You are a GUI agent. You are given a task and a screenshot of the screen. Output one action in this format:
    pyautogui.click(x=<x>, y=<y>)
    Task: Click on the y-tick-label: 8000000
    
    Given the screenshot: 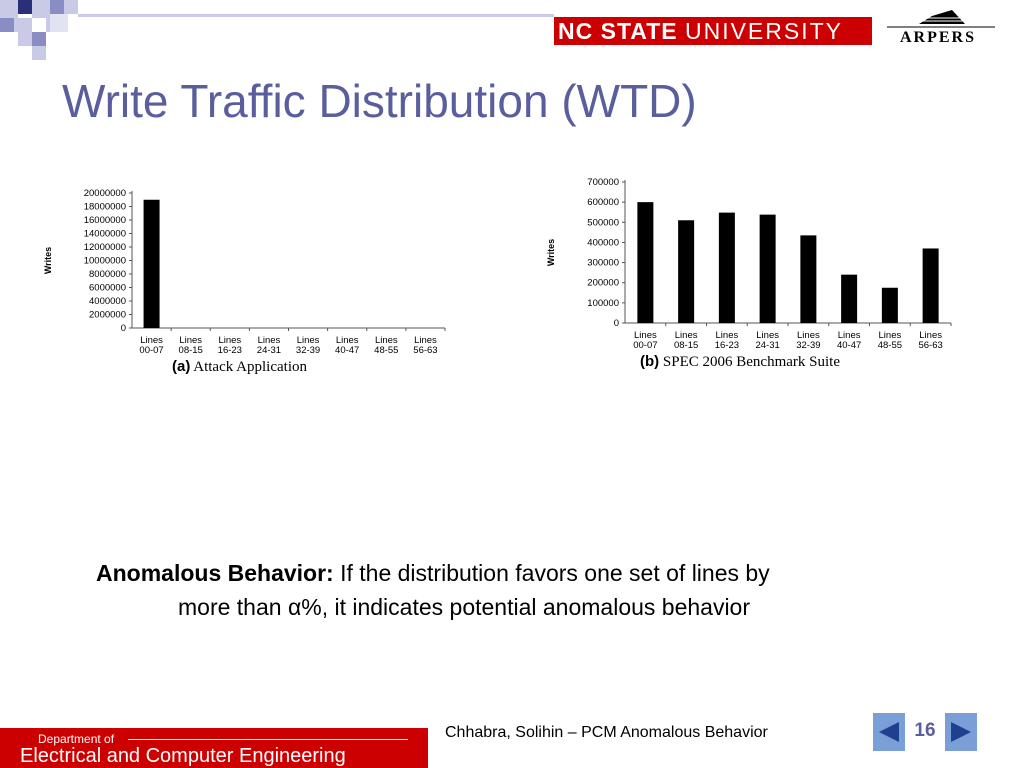 What is the action you would take?
    pyautogui.click(x=107, y=274)
    